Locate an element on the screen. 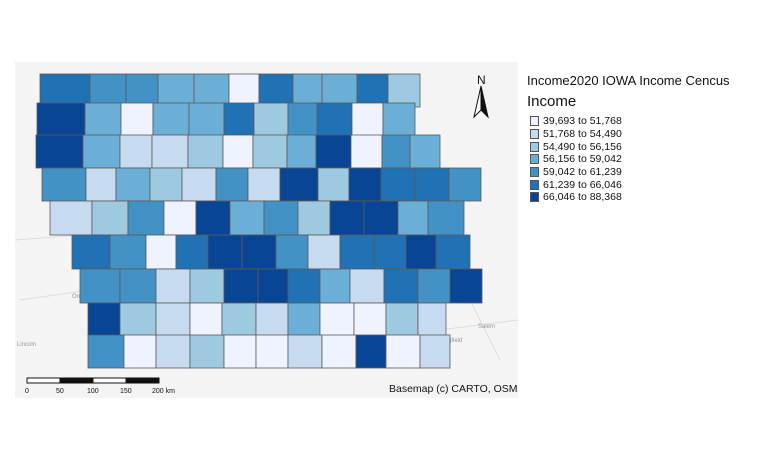  legend-item: 59,042 to 61,239 is located at coordinates (576, 172).